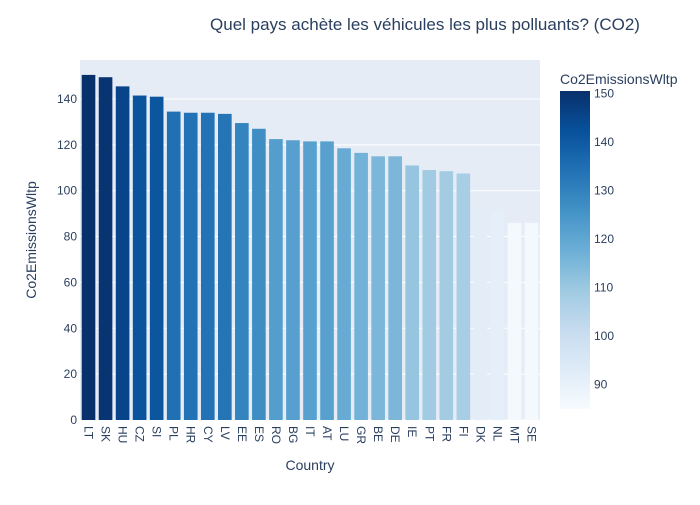 This screenshot has height=505, width=700. What do you see at coordinates (106, 434) in the screenshot?
I see `x-tick-label: SK` at bounding box center [106, 434].